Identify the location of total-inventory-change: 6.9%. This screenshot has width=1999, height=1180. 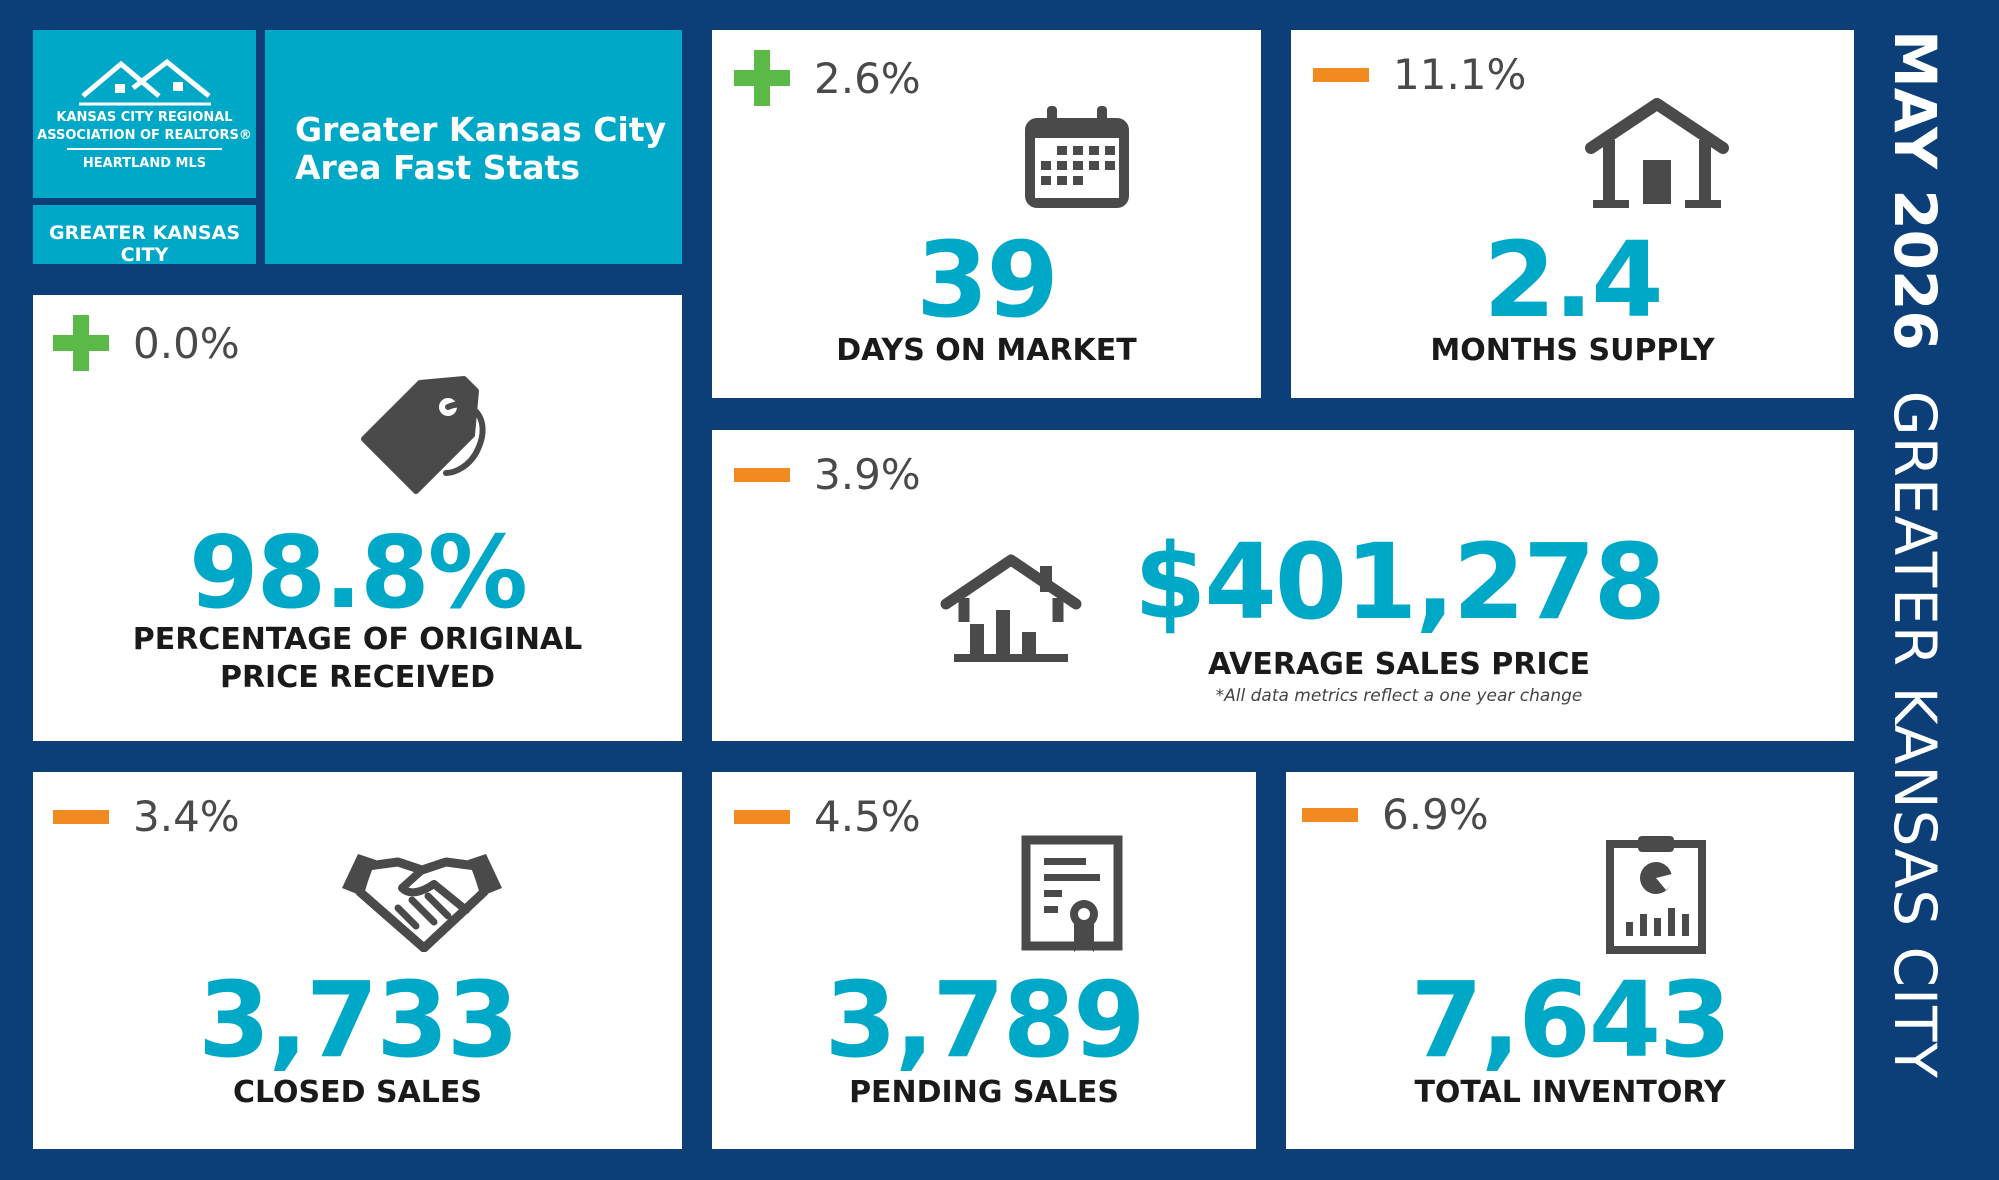
(1395, 814).